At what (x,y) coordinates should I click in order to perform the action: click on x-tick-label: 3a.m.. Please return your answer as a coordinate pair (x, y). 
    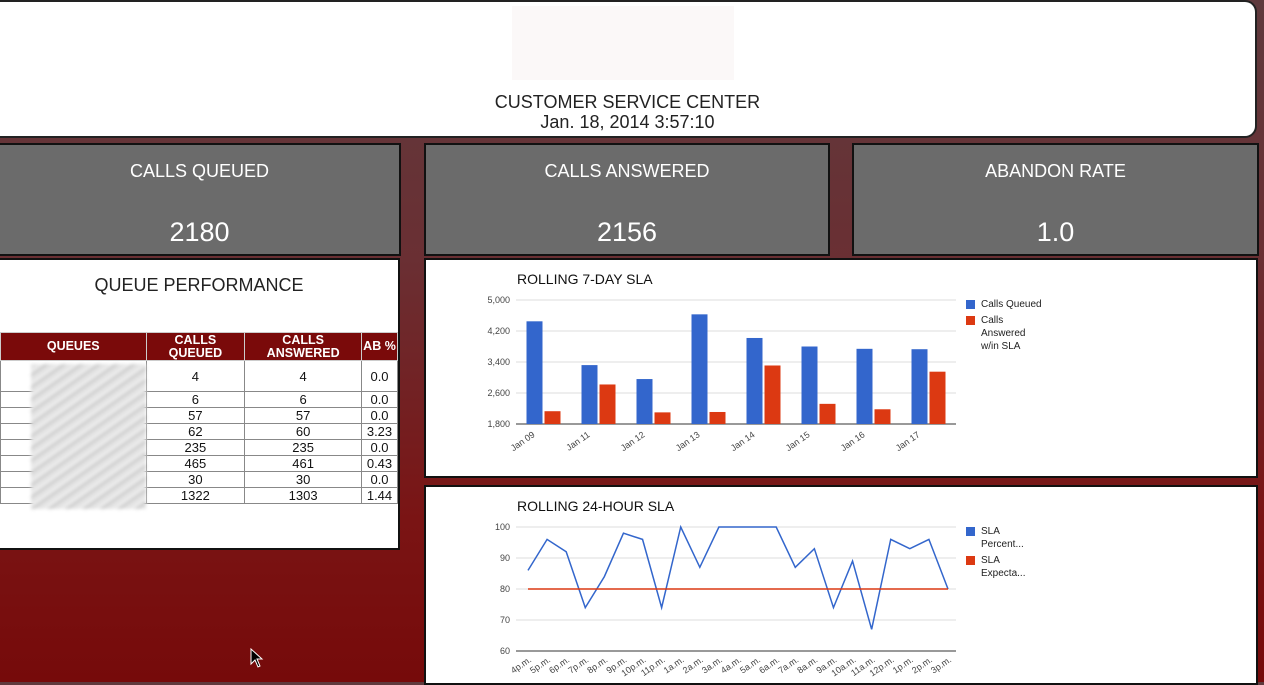
    Looking at the image, I should click on (712, 664).